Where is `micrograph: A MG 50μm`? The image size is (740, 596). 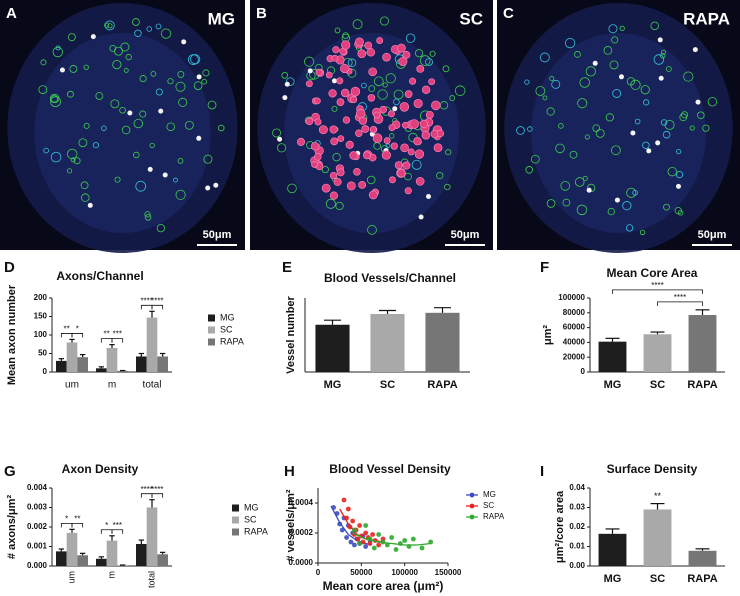 micrograph: A MG 50μm is located at coordinates (122, 126).